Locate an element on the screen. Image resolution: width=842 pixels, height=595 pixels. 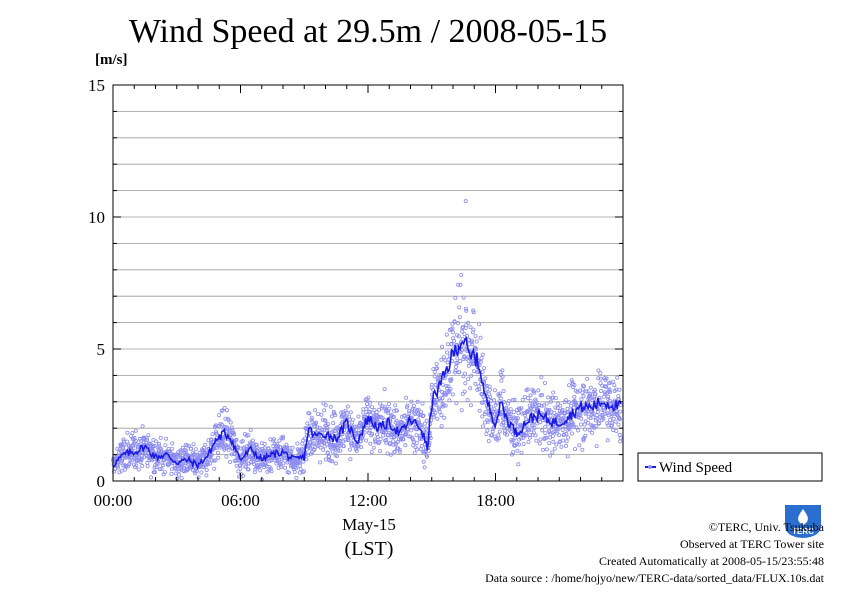
legend-label: Wind Speed is located at coordinates (696, 468).